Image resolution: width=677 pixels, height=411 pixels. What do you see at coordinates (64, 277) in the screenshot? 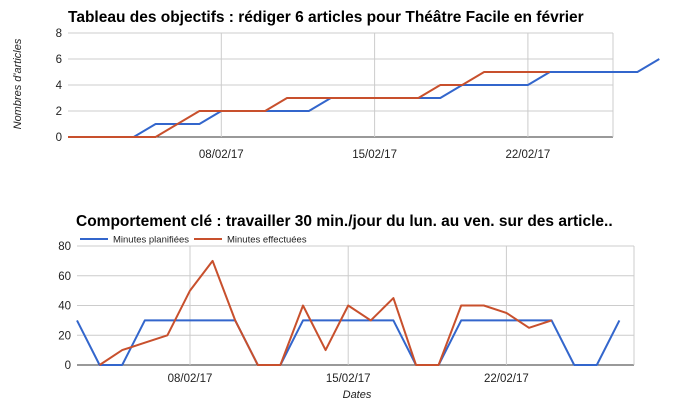
I see `chart2-y-tick-label: 60` at bounding box center [64, 277].